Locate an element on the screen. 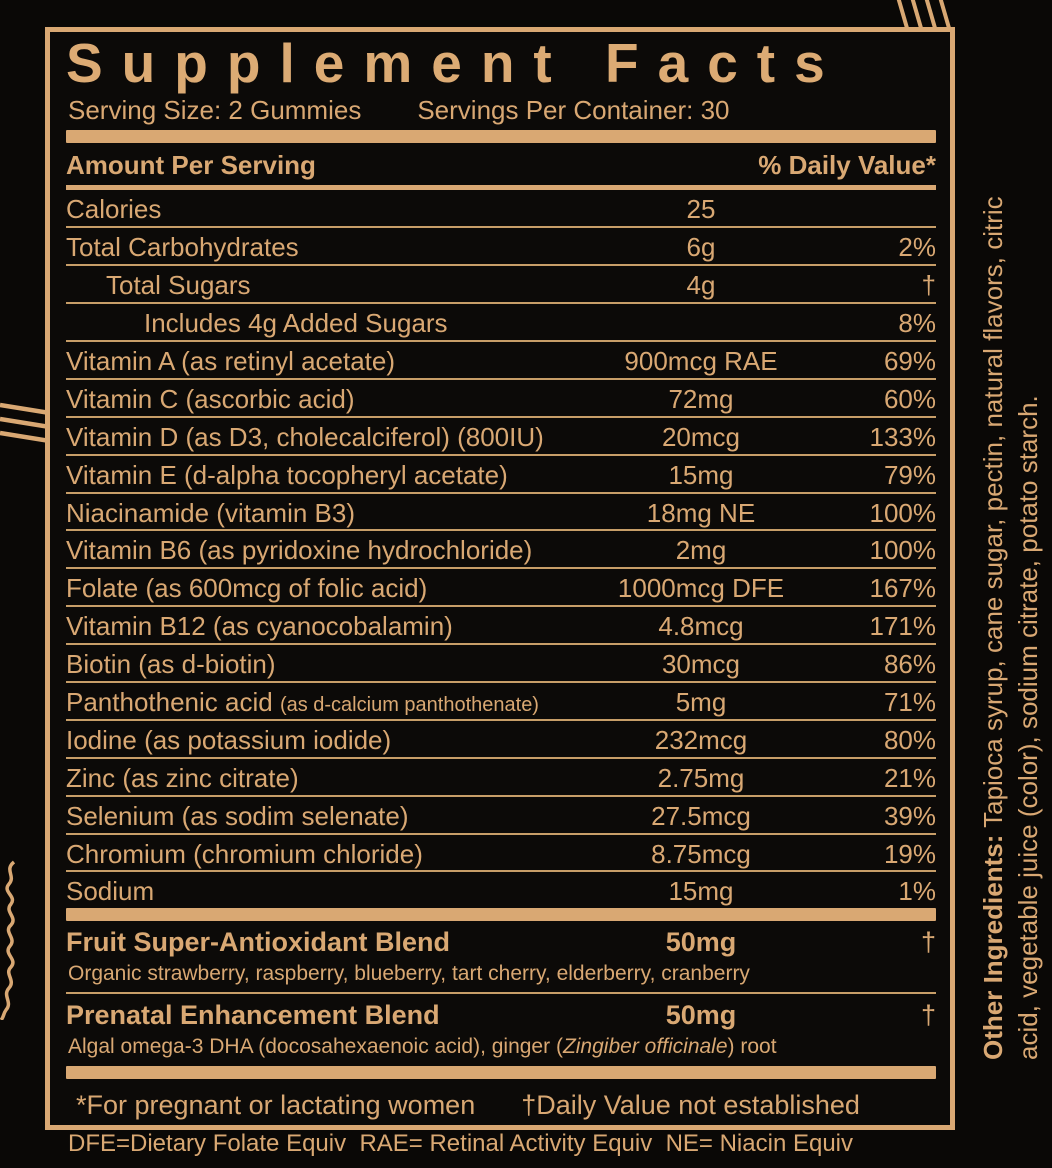 The image size is (1052, 1168). nutrient-name: Chromium (chromium chloride) is located at coordinates (244, 854).